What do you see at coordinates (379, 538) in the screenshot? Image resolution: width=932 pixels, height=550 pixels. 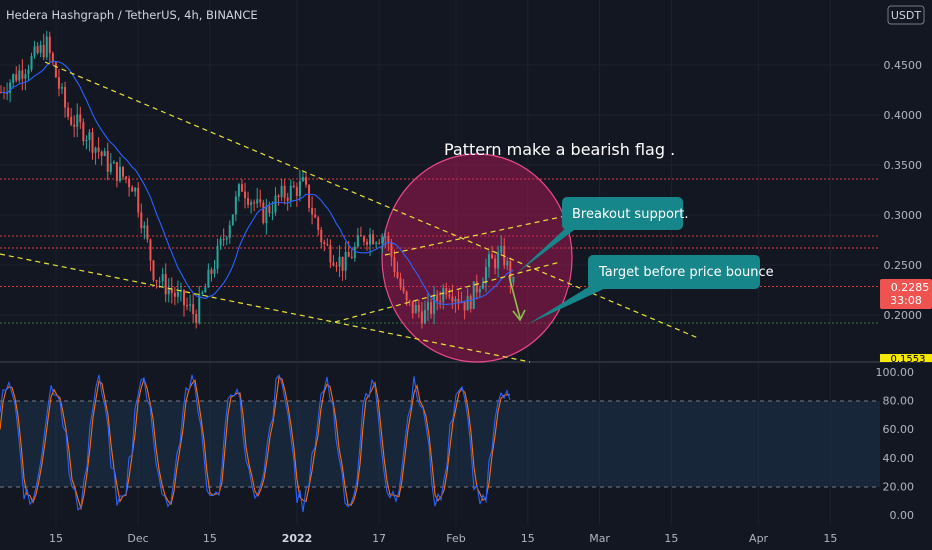 I see `time-tick-label: 17` at bounding box center [379, 538].